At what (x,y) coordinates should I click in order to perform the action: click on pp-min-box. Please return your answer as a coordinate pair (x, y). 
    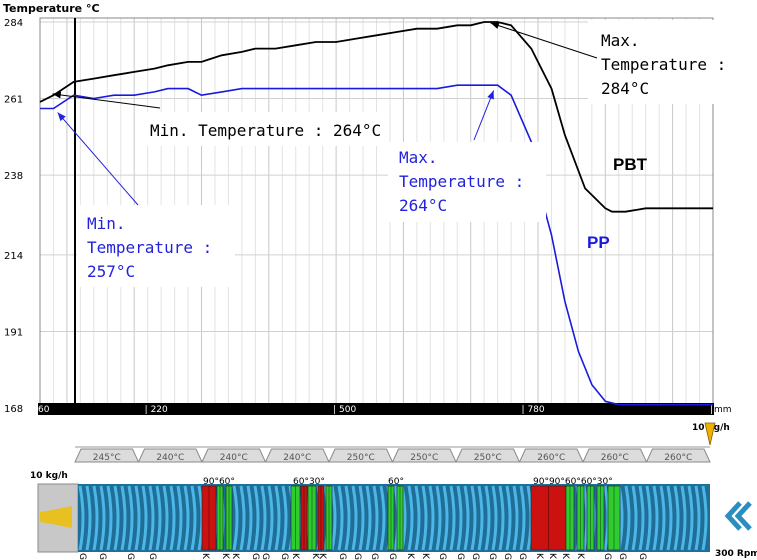
    Looking at the image, I should click on (156, 246).